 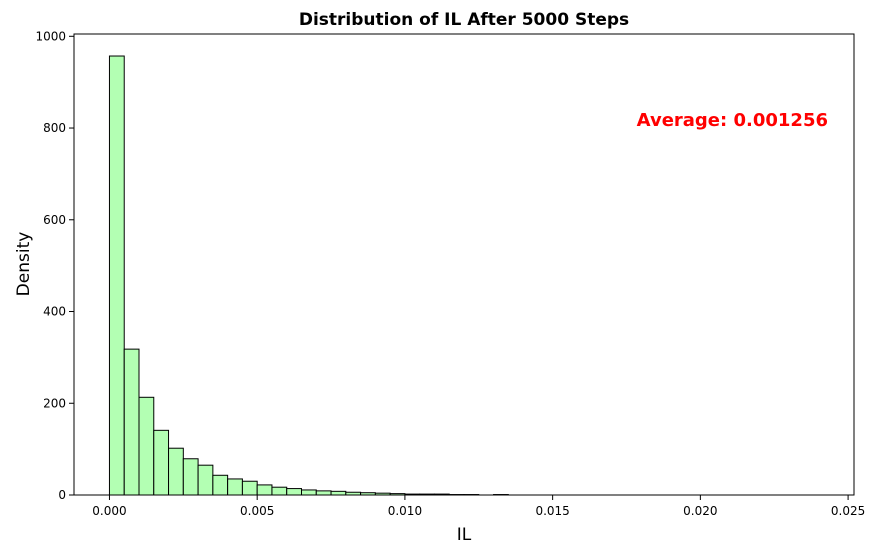 What do you see at coordinates (24, 264) in the screenshot?
I see `y-axis-label: Density` at bounding box center [24, 264].